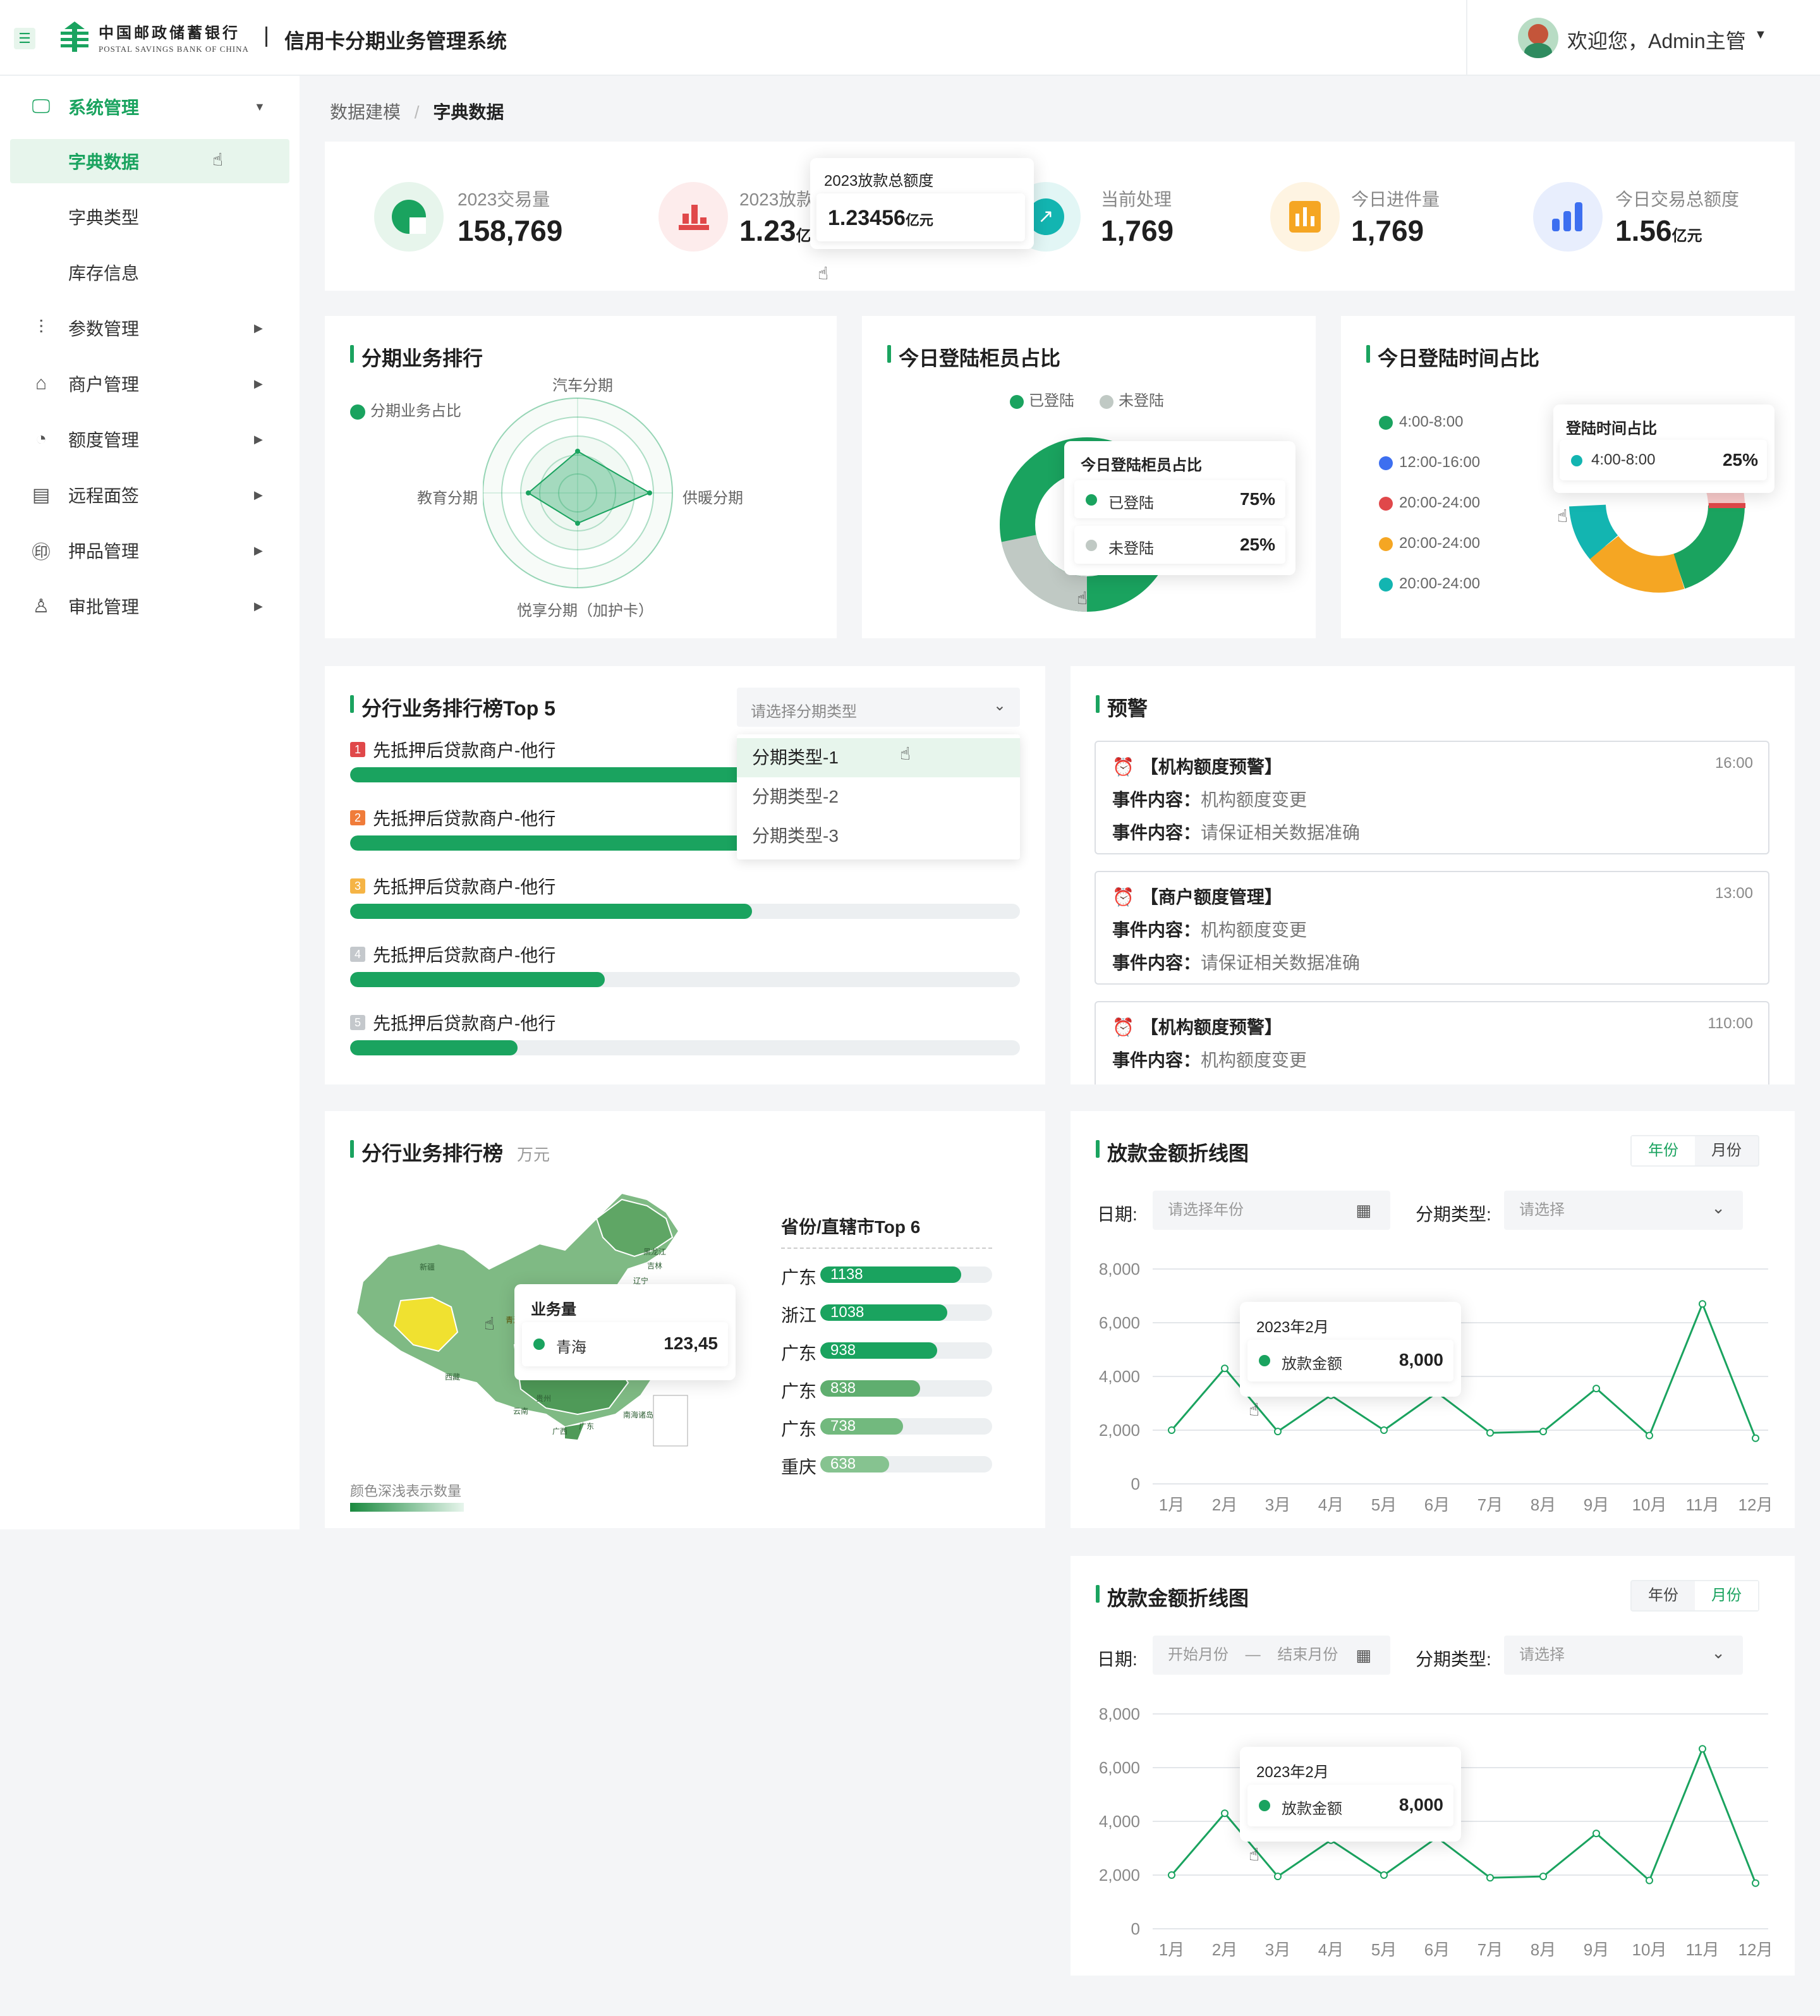  What do you see at coordinates (693, 217) in the screenshot?
I see `kpi-loan-icon` at bounding box center [693, 217].